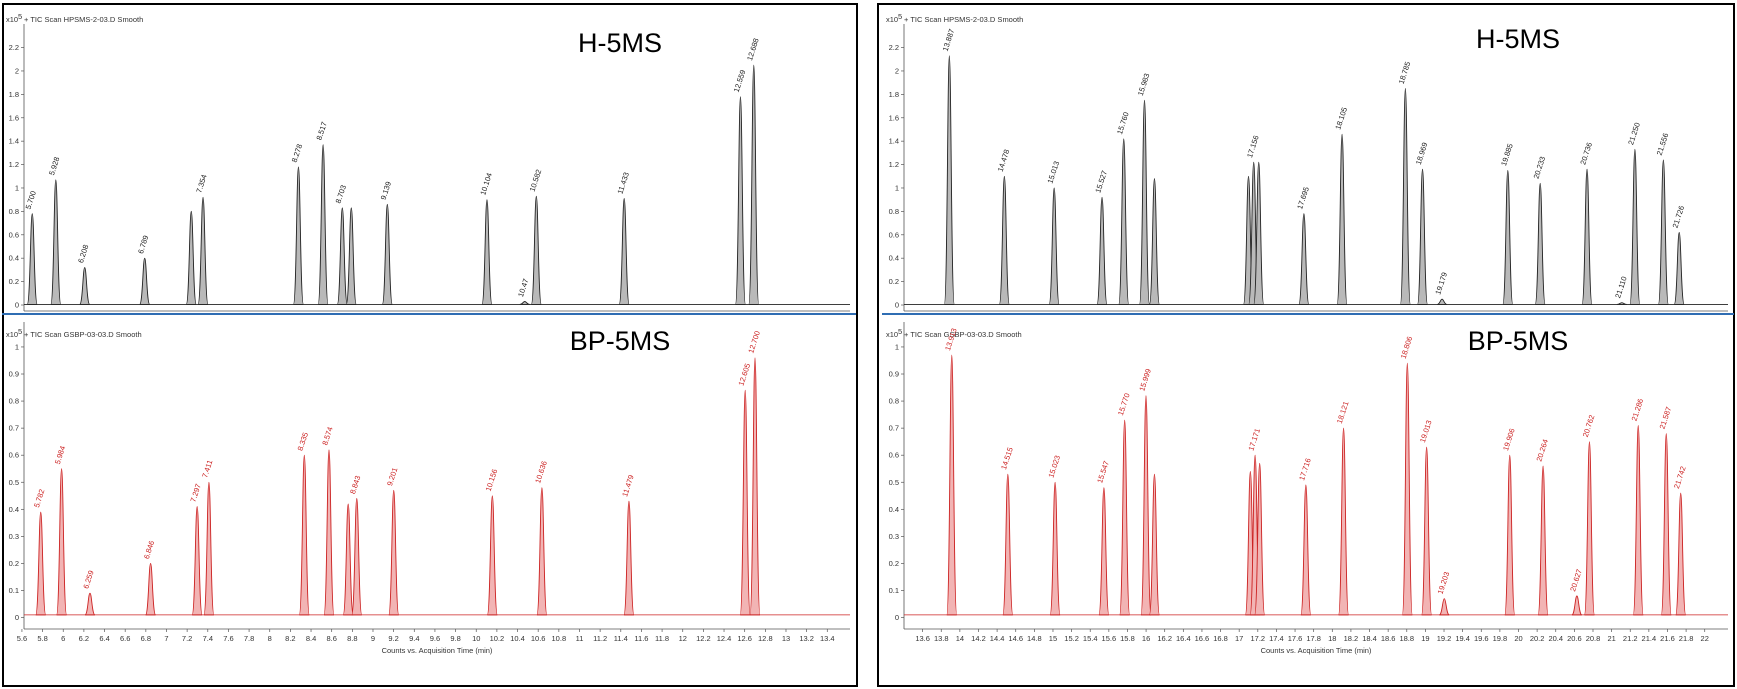 Image resolution: width=1737 pixels, height=689 pixels. What do you see at coordinates (1441, 283) in the screenshot?
I see `peak-label: 19.179` at bounding box center [1441, 283].